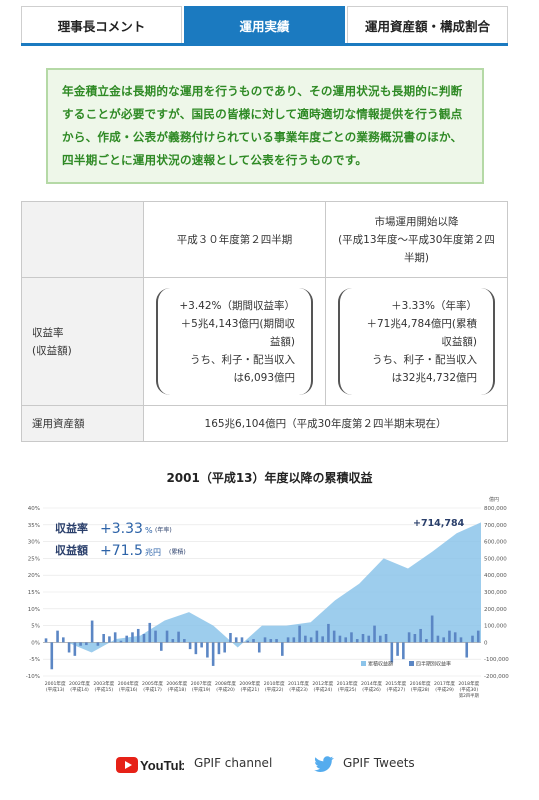 This screenshot has width=539, height=800. I want to click on twitter-link: GPIF Tweets, so click(379, 763).